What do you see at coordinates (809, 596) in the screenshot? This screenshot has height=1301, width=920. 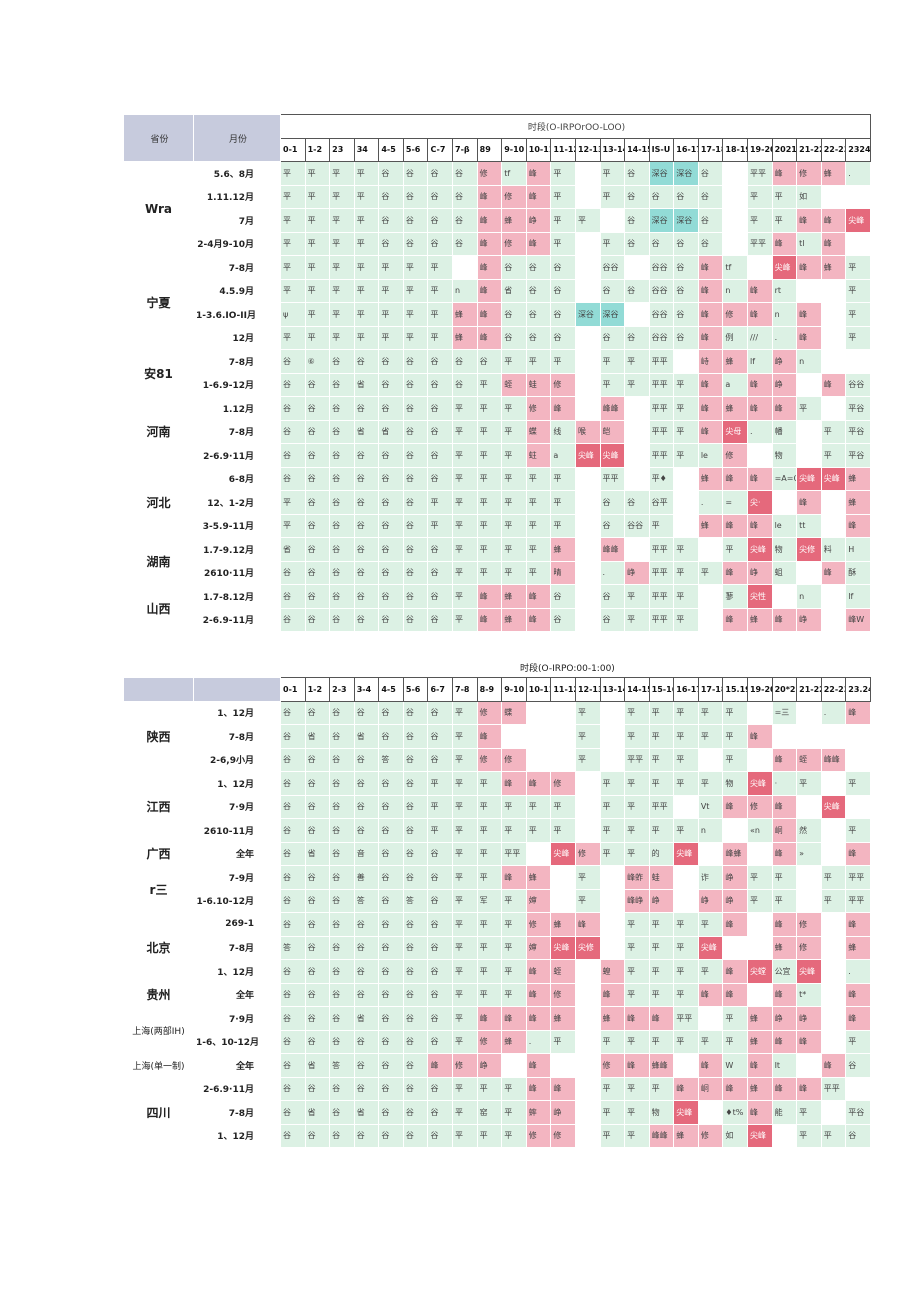 I see `period-cell: n` at bounding box center [809, 596].